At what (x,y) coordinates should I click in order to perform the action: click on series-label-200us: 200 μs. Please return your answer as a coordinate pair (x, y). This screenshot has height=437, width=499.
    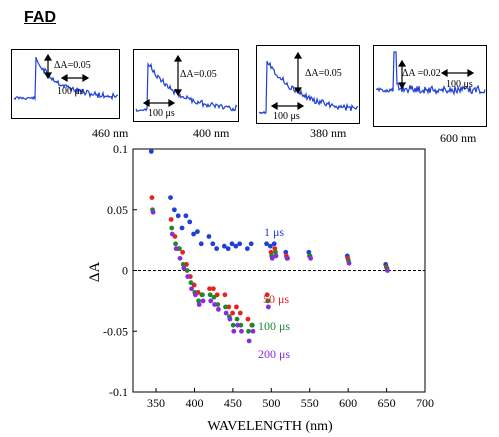
    Looking at the image, I should click on (274, 354).